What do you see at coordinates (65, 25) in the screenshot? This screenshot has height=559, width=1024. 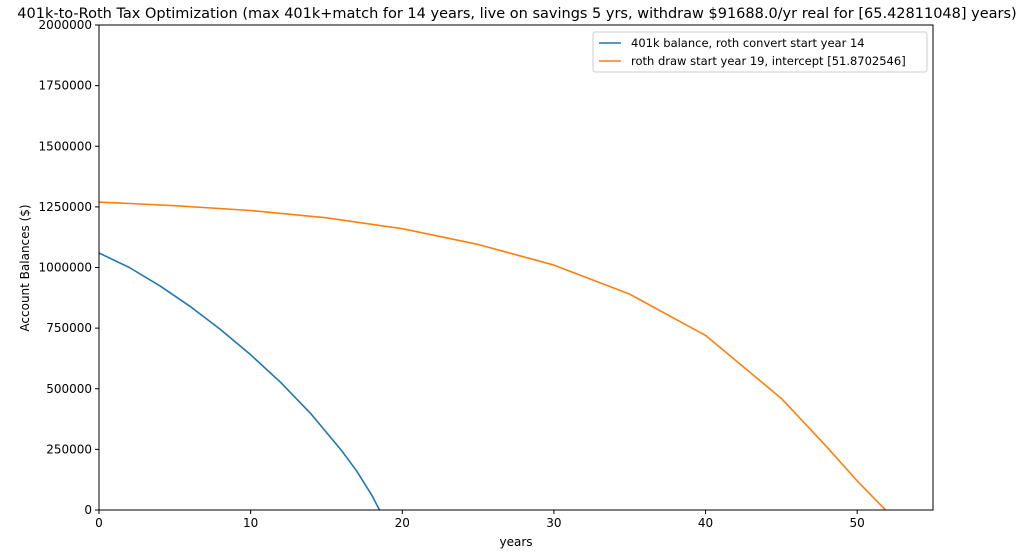 I see `y-tick-label: 2000000` at bounding box center [65, 25].